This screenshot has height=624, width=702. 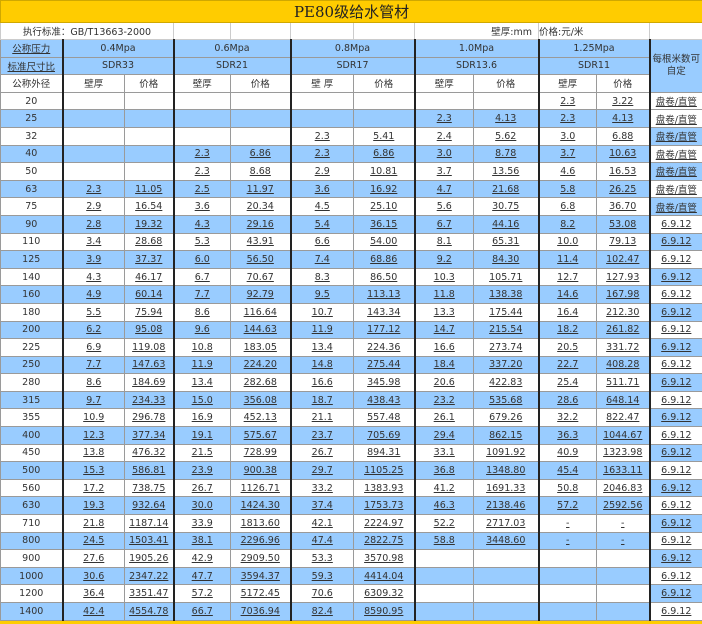 What do you see at coordinates (32, 242) in the screenshot?
I see `od-cell: 110` at bounding box center [32, 242].